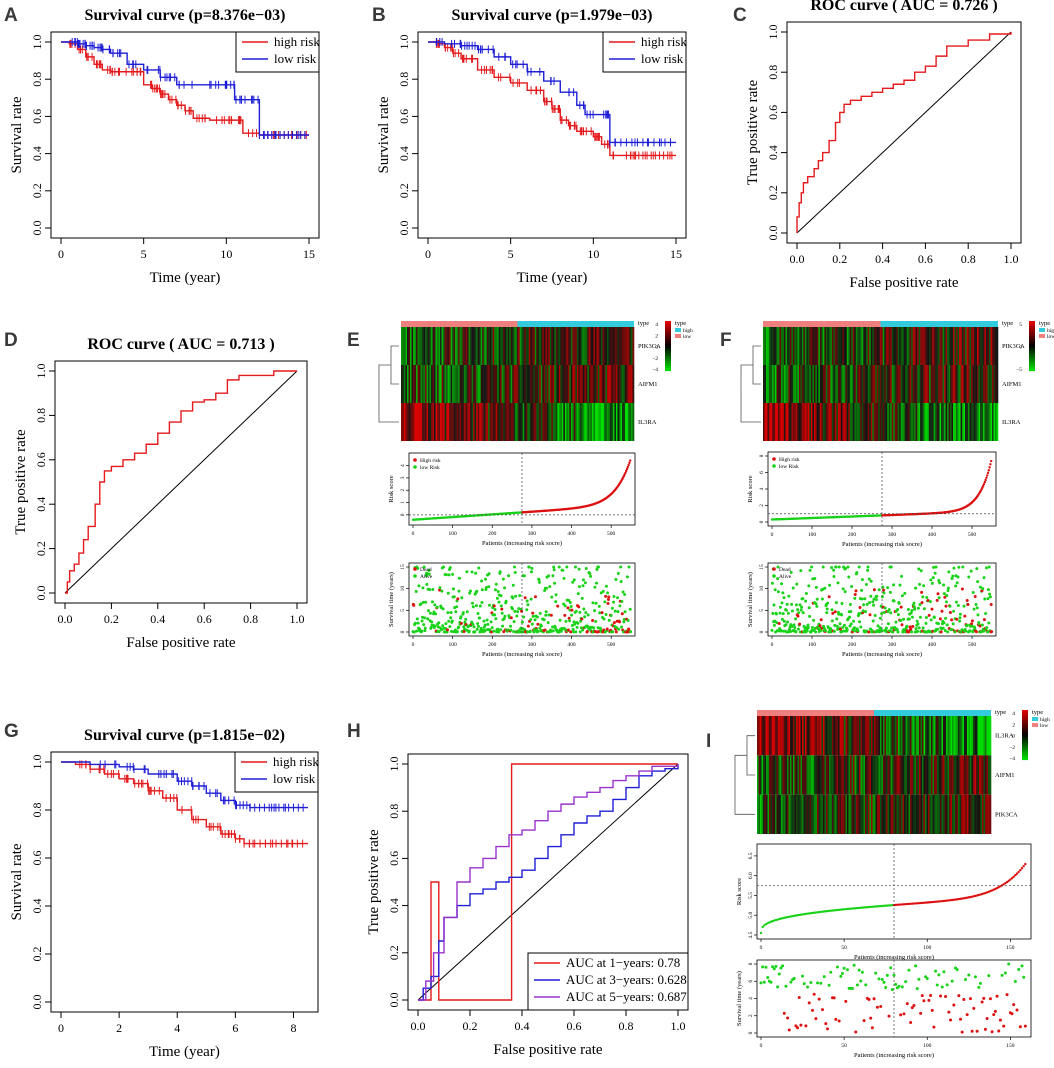 This screenshot has width=1054, height=1068. What do you see at coordinates (1050, 331) in the screenshot?
I see `type-label-high: high` at bounding box center [1050, 331].